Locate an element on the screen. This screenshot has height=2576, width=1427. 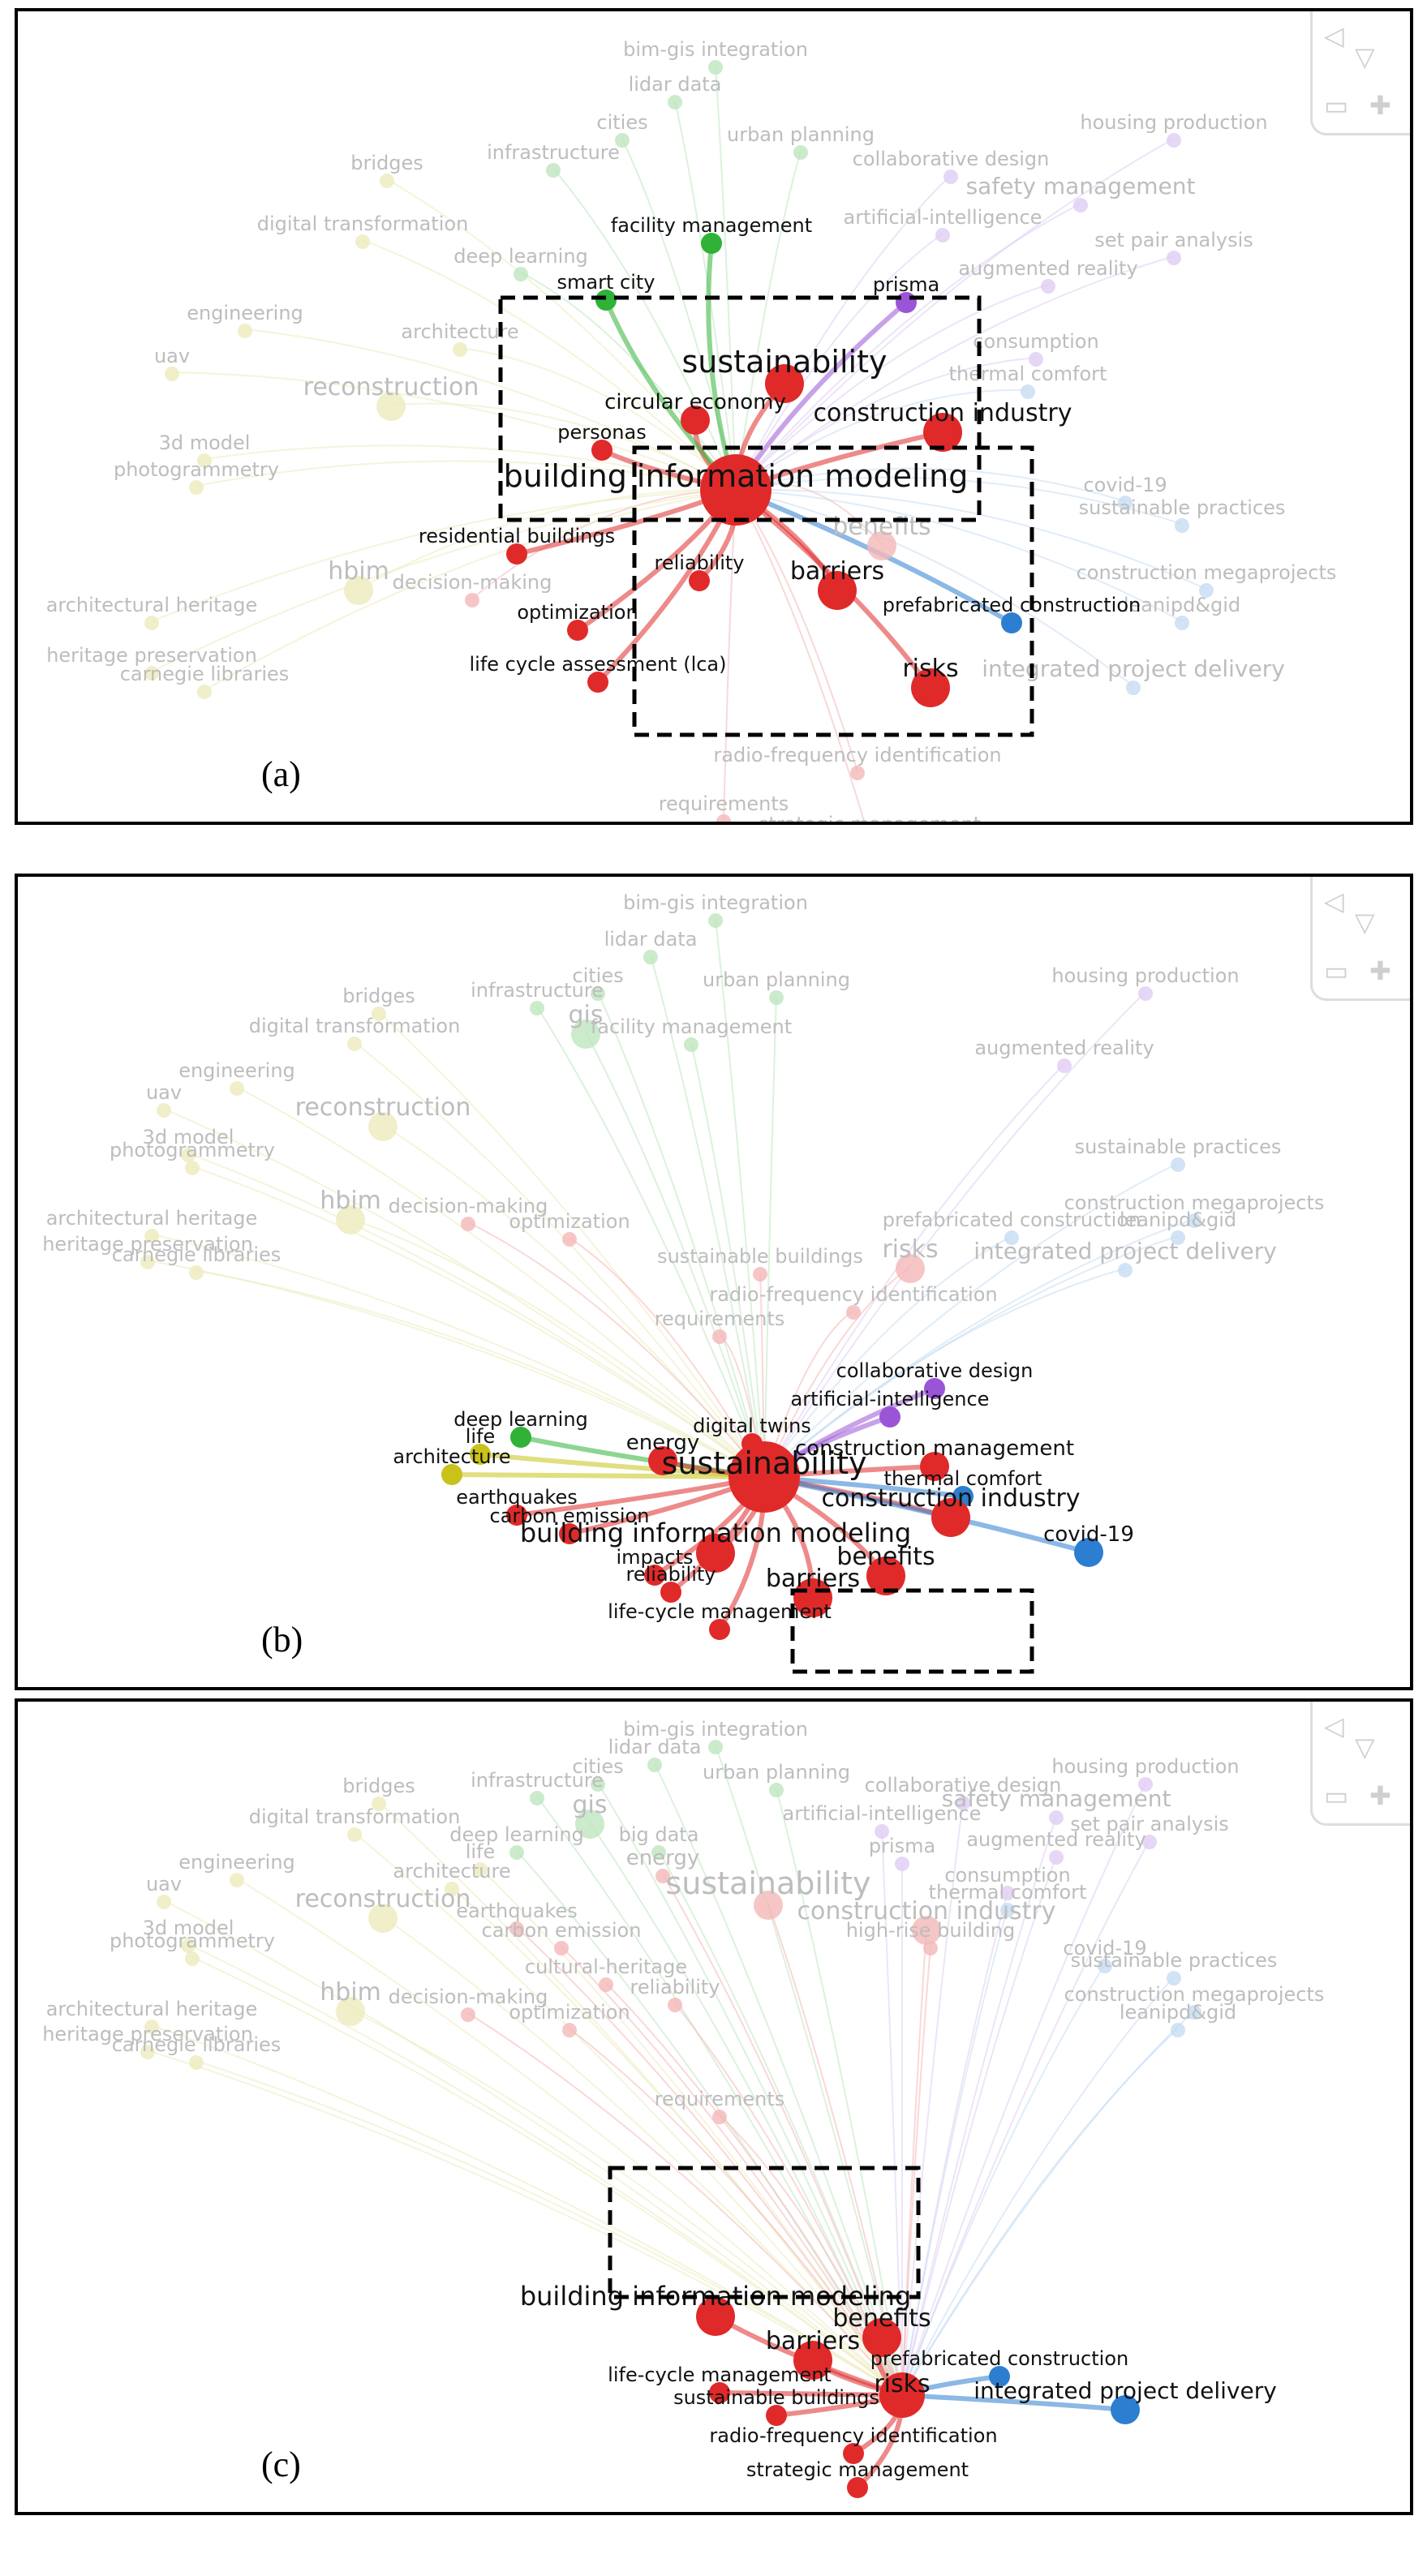
panel-label: (a) is located at coordinates (281, 774).